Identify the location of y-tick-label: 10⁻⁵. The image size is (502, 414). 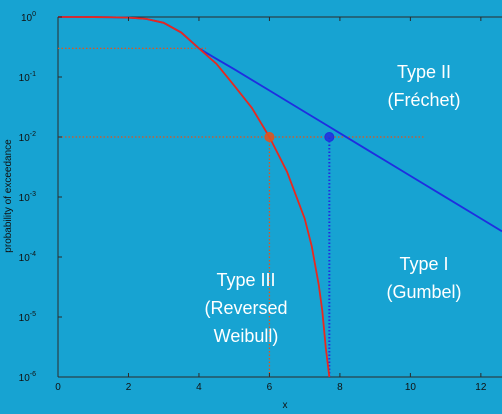
(27, 317).